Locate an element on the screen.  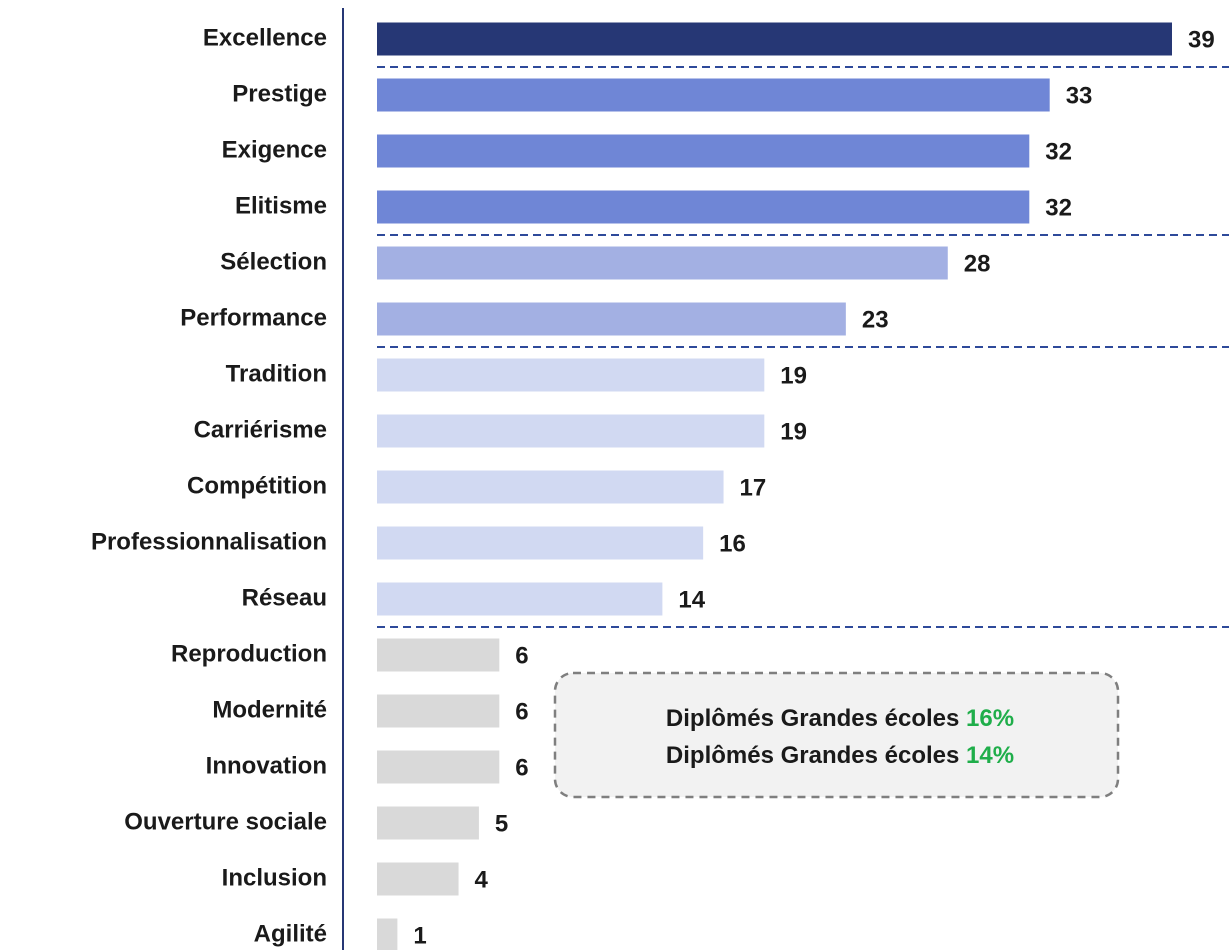
value-label: 17 is located at coordinates (753, 487).